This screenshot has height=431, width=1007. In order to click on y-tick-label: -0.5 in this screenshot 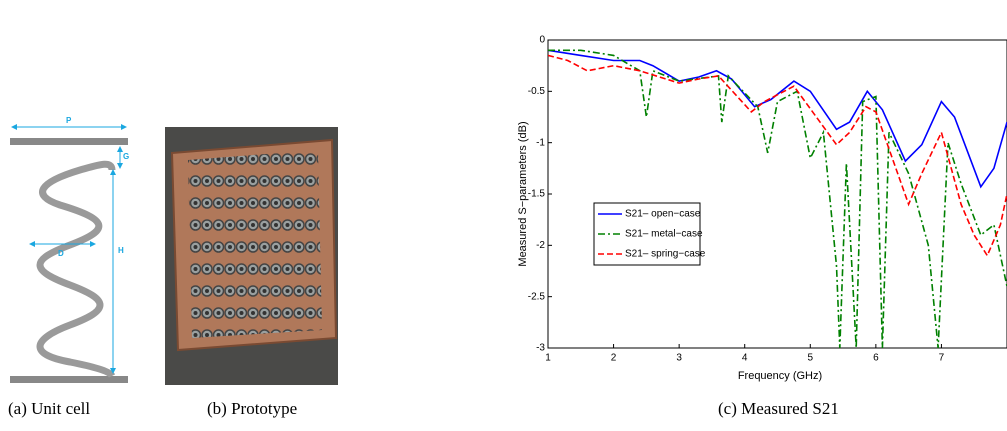, I will do `click(537, 91)`.